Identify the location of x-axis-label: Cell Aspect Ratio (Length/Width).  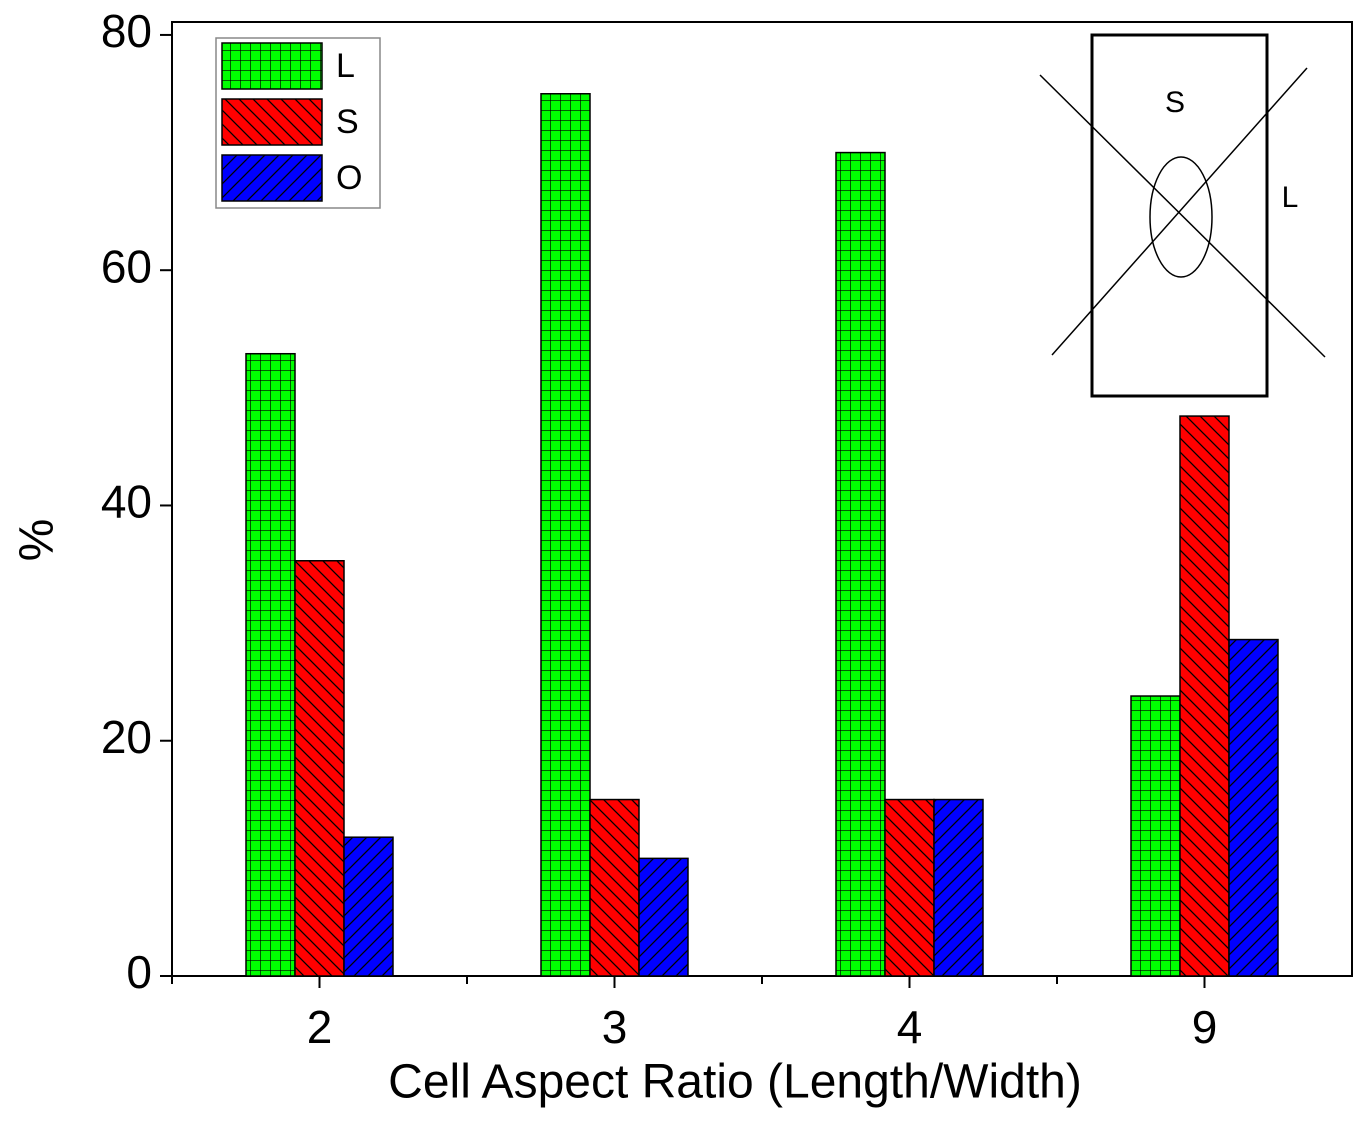
(735, 1082).